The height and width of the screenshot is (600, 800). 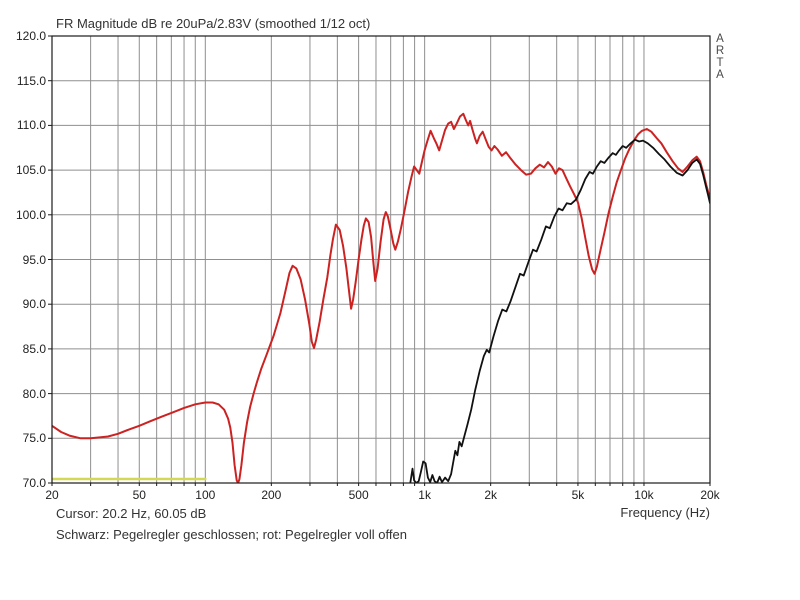 What do you see at coordinates (665, 512) in the screenshot?
I see `x-axis-title: Frequency (Hz)` at bounding box center [665, 512].